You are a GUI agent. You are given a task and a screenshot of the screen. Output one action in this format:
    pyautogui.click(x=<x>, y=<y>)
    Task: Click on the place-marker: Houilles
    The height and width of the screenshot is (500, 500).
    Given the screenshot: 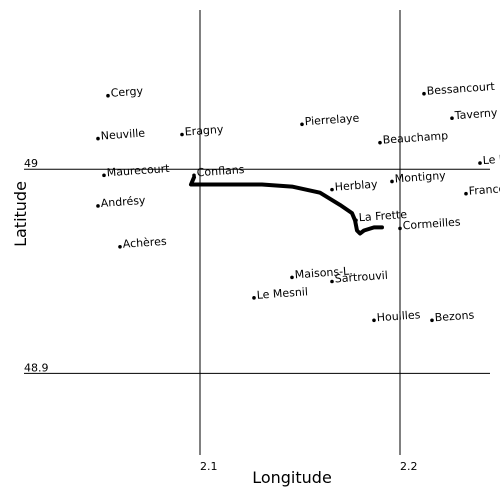 What is the action you would take?
    pyautogui.click(x=396, y=316)
    